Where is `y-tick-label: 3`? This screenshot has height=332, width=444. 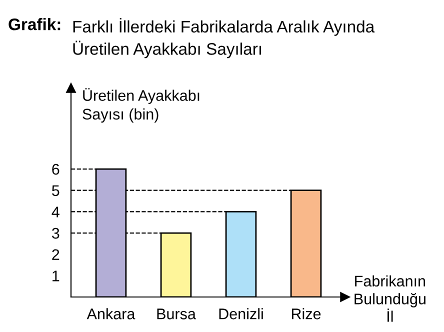 y-tick-label: 3 is located at coordinates (56, 233).